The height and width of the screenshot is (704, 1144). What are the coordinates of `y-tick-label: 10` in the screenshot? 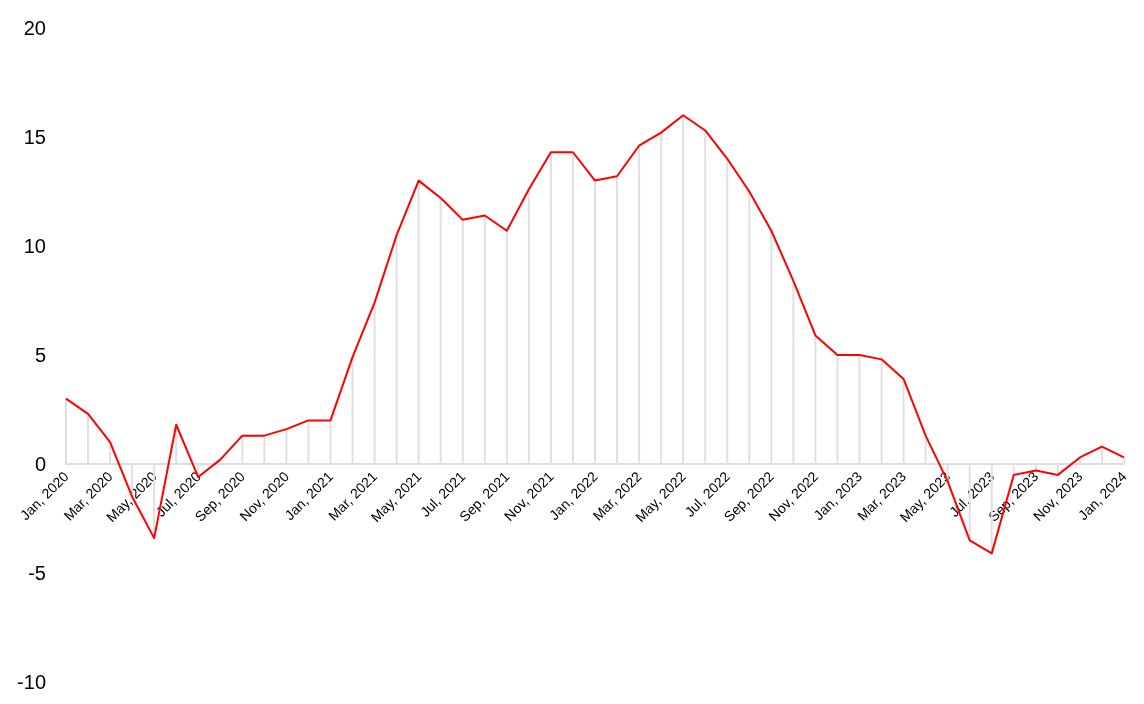 It's located at (34, 246).